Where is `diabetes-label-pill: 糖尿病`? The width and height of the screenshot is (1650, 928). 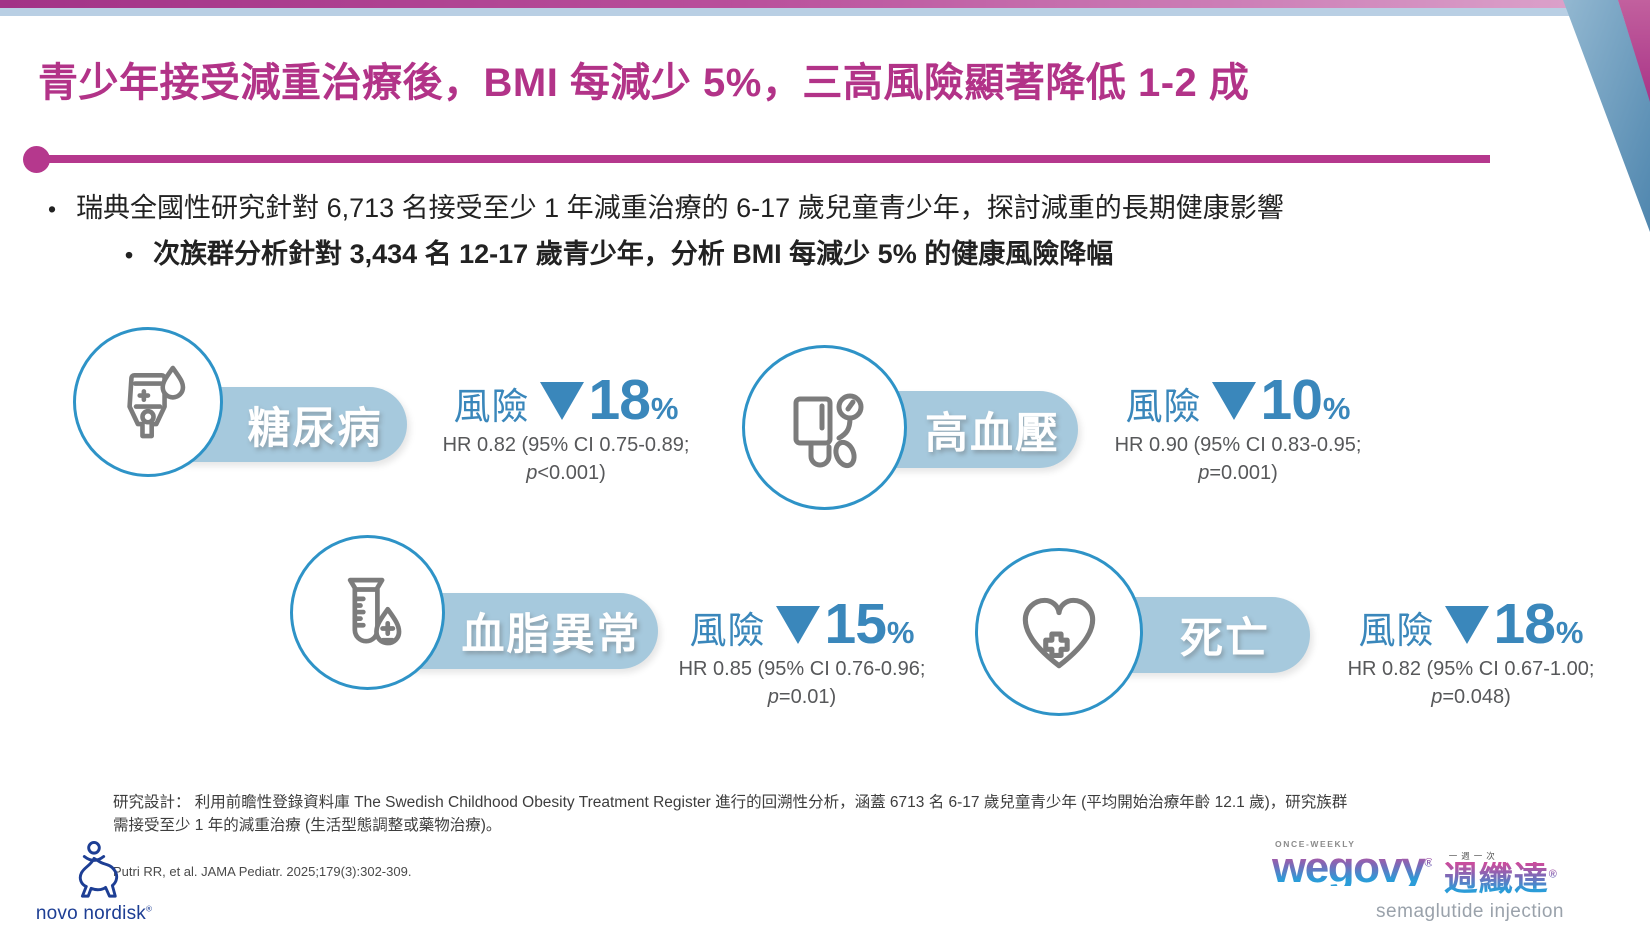
diabetes-label-pill: 糖尿病 is located at coordinates (278, 424).